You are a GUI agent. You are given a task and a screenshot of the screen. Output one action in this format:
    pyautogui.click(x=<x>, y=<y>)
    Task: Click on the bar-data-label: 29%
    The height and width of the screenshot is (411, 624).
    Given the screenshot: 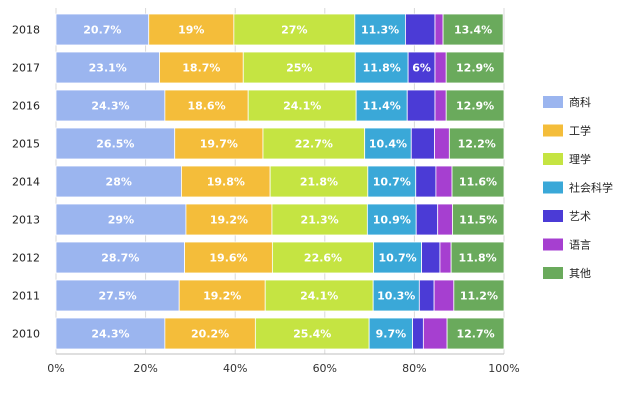 What is the action you would take?
    pyautogui.click(x=121, y=220)
    